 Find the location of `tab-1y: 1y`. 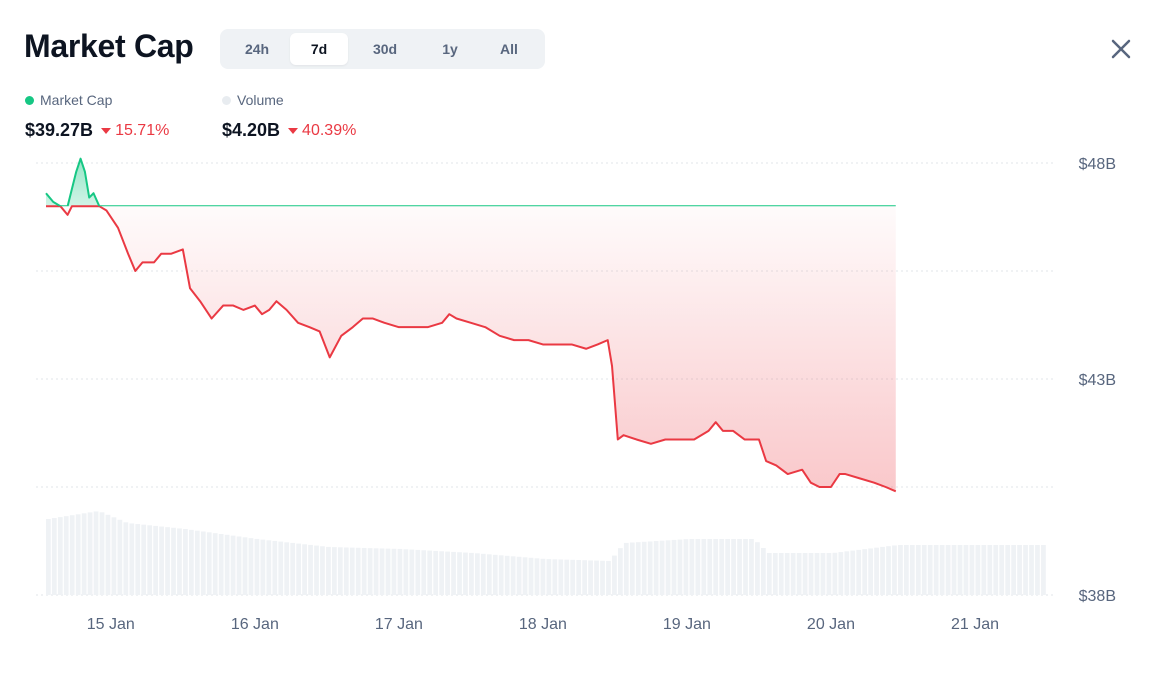

tab-1y: 1y is located at coordinates (450, 49).